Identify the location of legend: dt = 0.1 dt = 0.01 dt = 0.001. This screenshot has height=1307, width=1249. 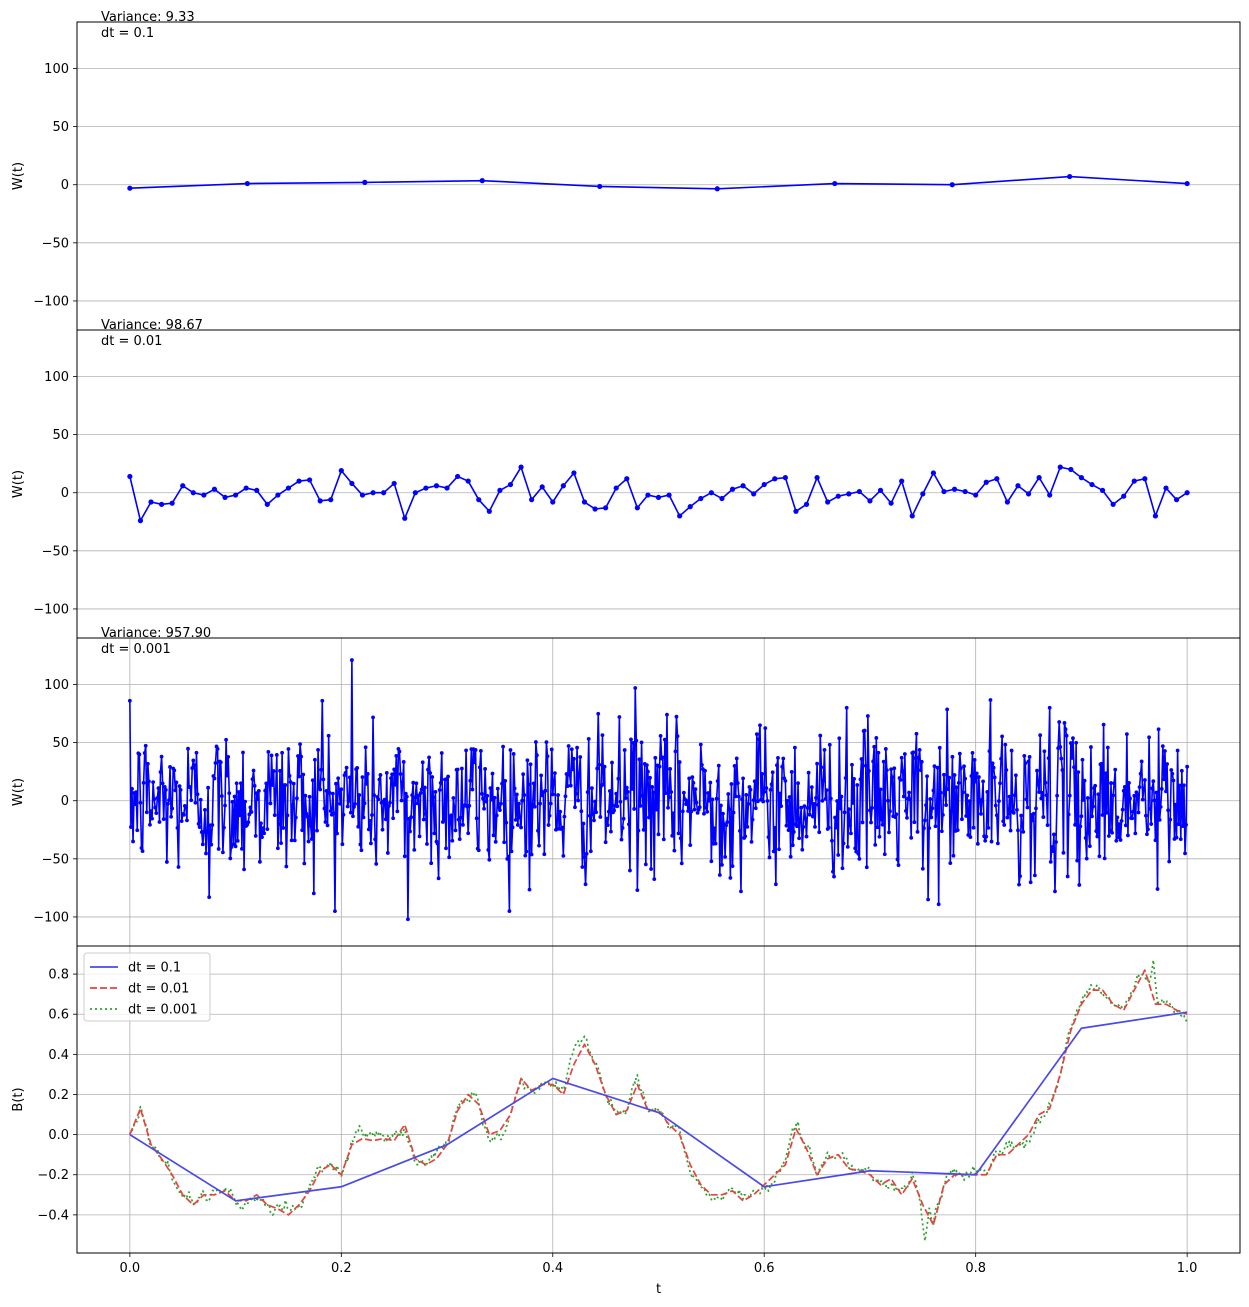
(147, 987).